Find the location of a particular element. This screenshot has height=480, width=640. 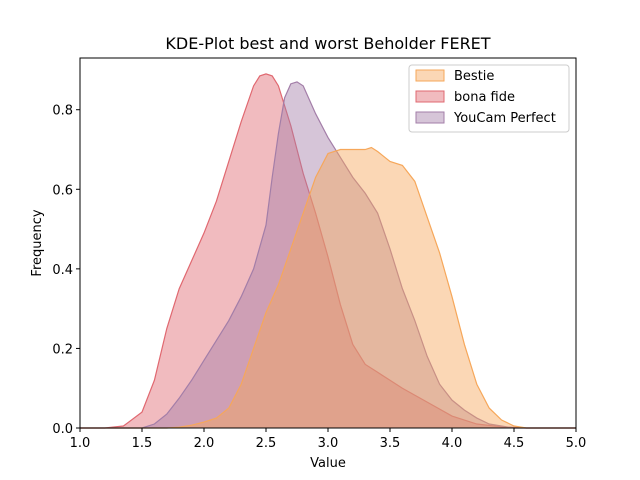

x-tick-label: 4.0 is located at coordinates (452, 443).